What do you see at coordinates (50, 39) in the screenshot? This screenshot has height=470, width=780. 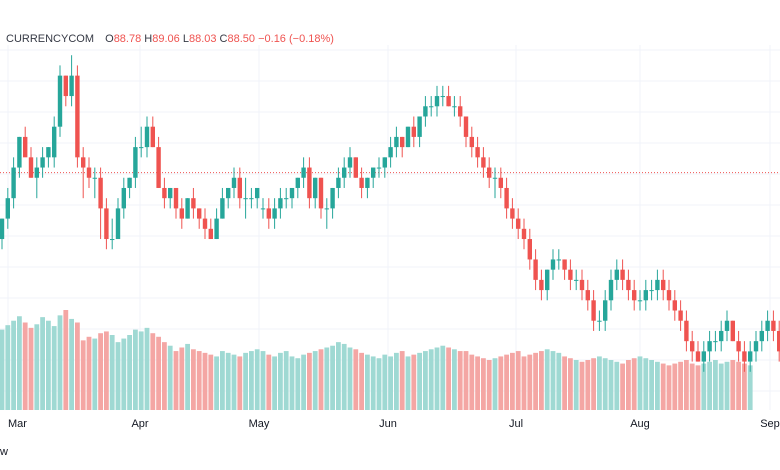 I see `symbol-label: CURRENCYCOM` at bounding box center [50, 39].